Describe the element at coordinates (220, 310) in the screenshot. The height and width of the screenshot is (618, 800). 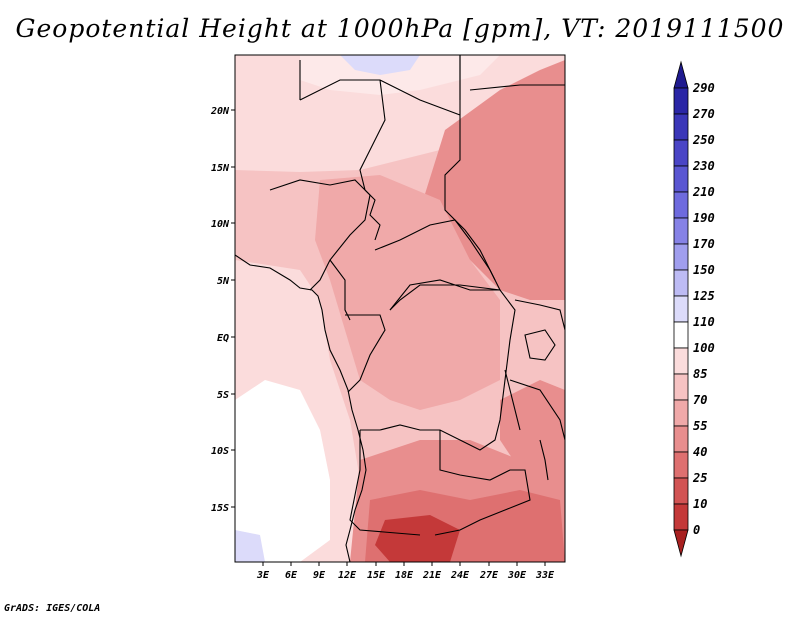
I see `lat-tick-labels: 20N 15N 10N 5N EQ 5S 10S 15S` at that location.